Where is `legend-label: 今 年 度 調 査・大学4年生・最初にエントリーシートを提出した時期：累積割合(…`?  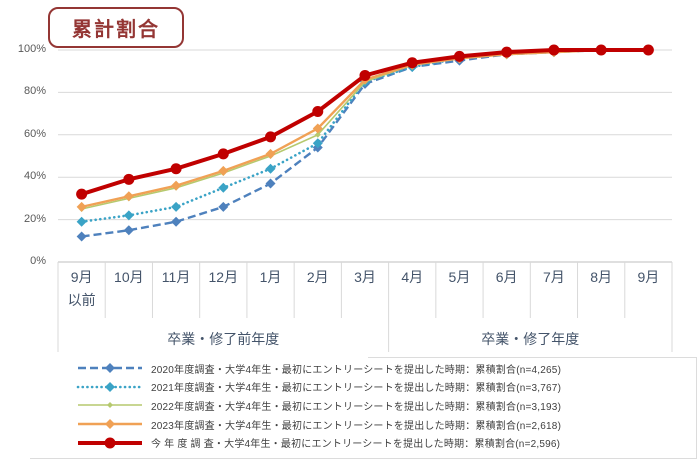
legend-label: 今 年 度 調 査・大学4年生・最初にエントリーシートを提出した時期：累積割合(… is located at coordinates (356, 445).